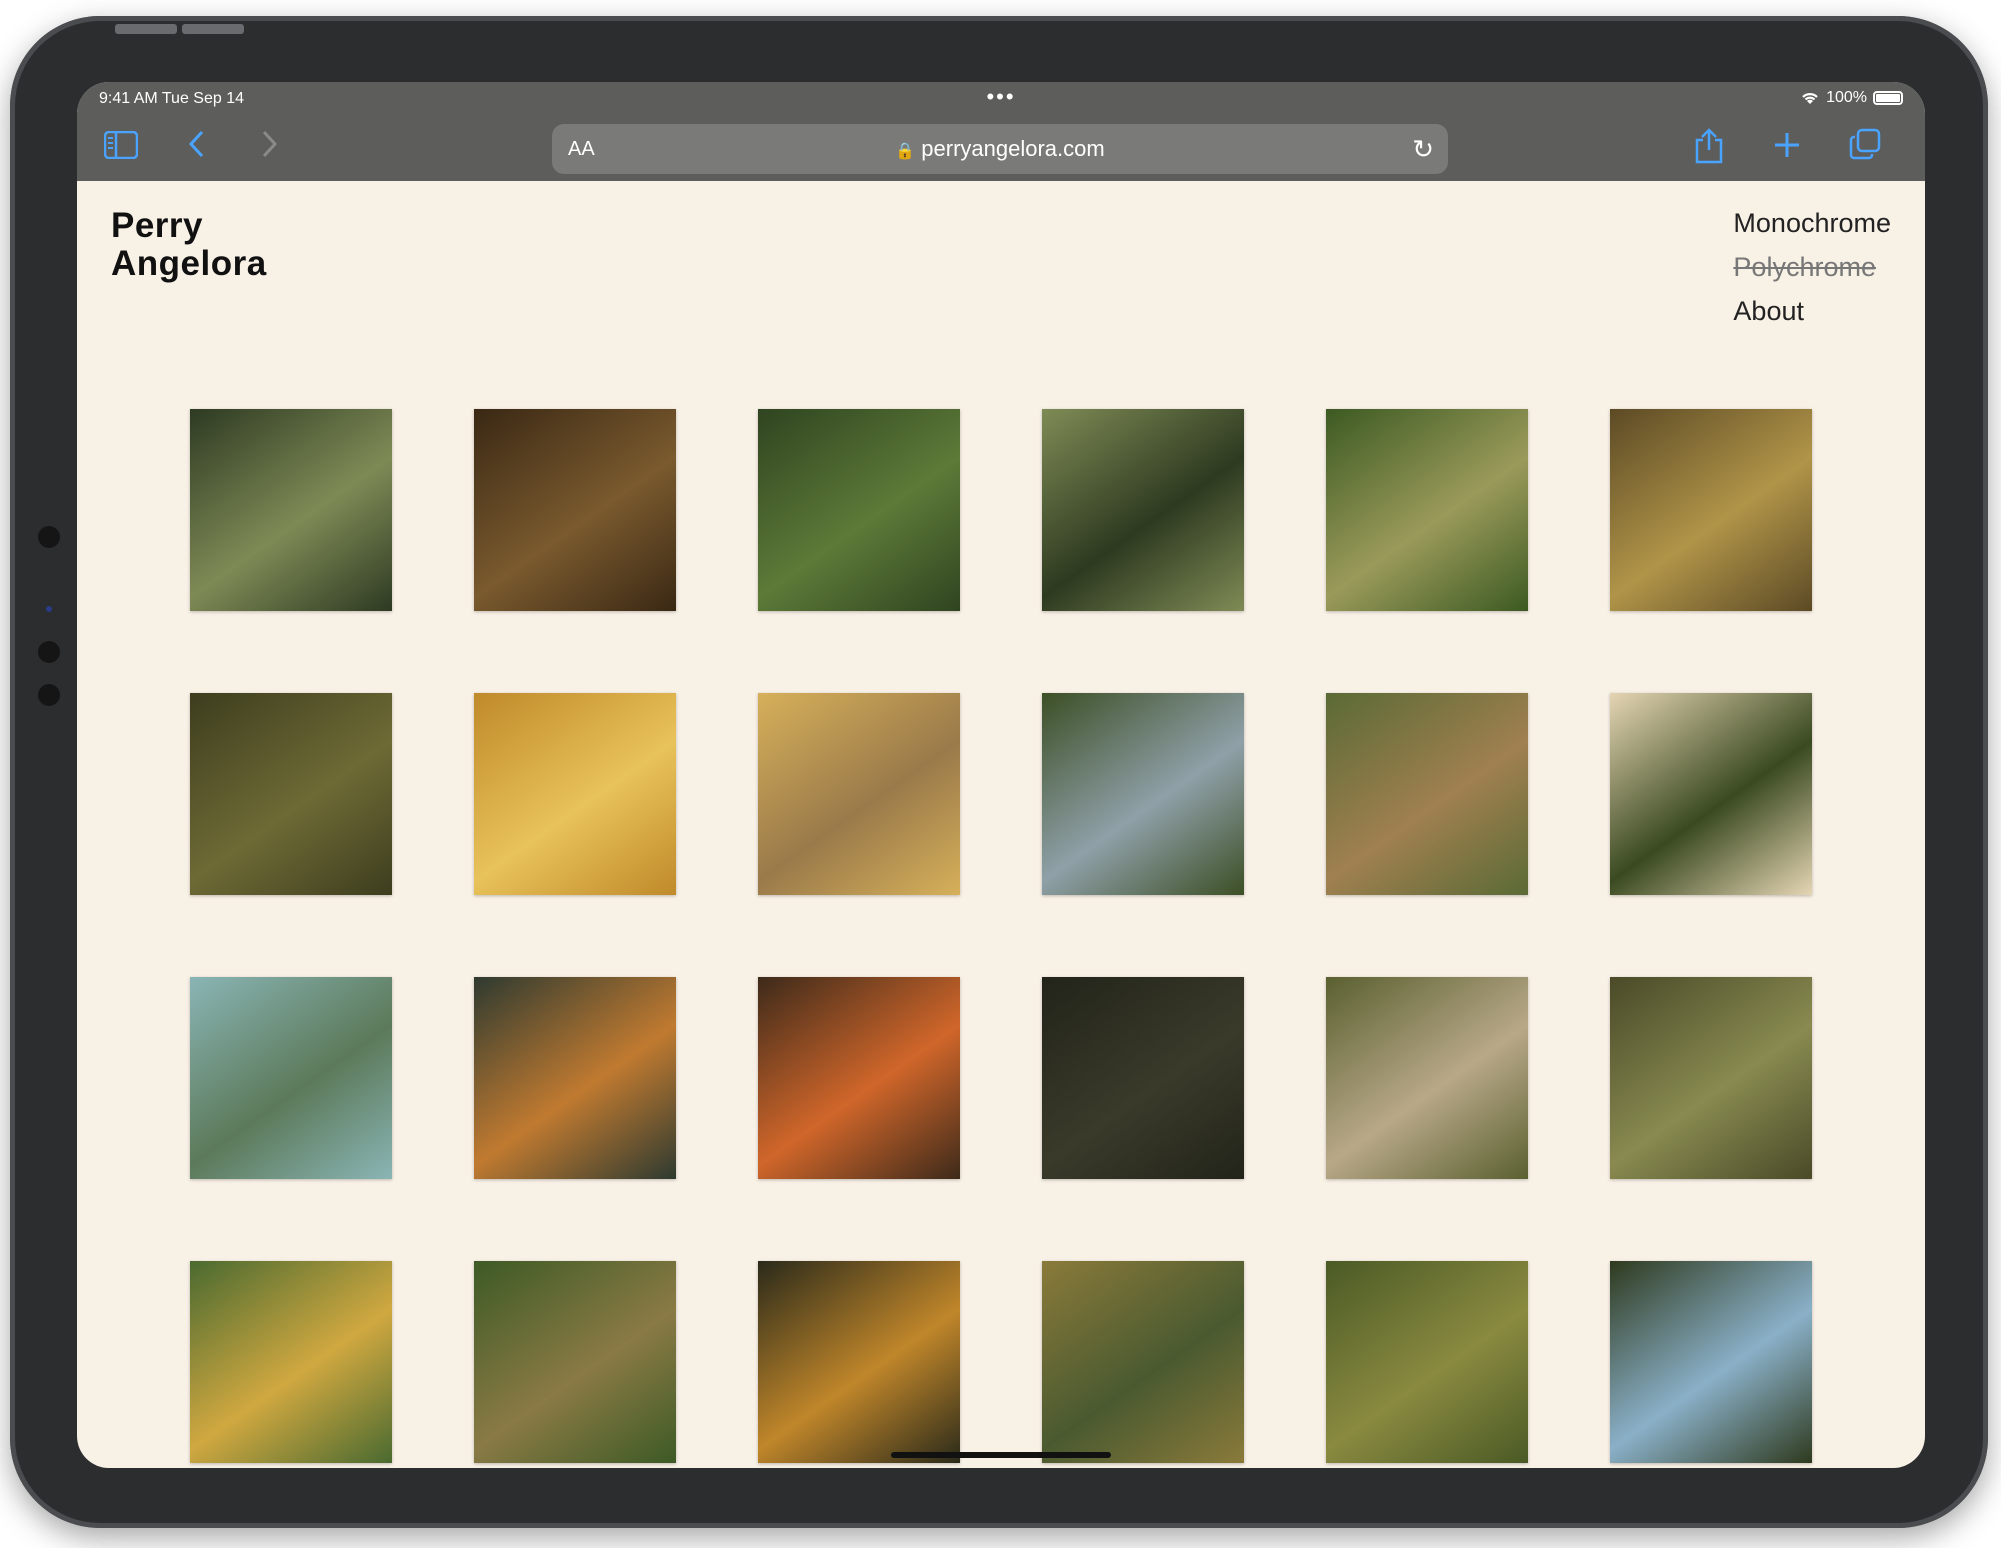 Image resolution: width=2001 pixels, height=1548 pixels. Describe the element at coordinates (1804, 267) in the screenshot. I see `nav-polychrome: Polychrome` at that location.